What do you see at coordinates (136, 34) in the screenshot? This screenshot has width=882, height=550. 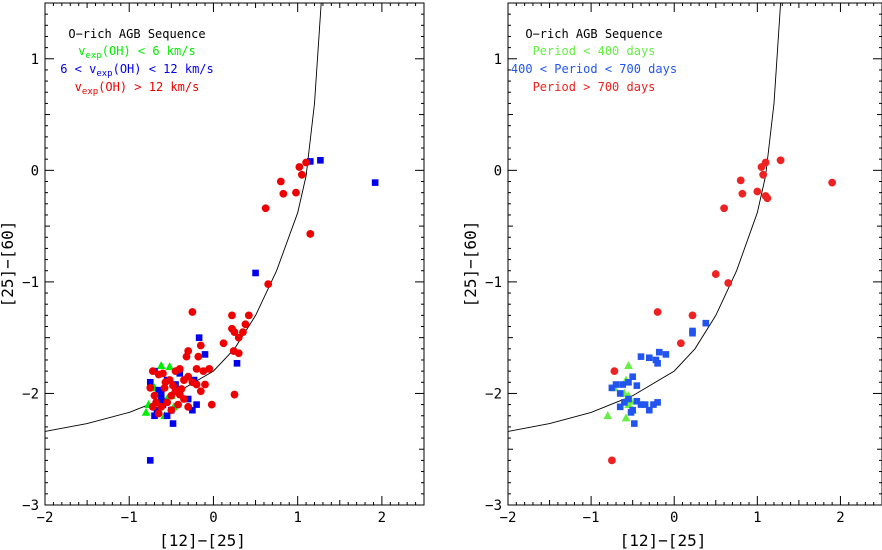 I see `annotation-title: O−rich AGB Sequence` at bounding box center [136, 34].